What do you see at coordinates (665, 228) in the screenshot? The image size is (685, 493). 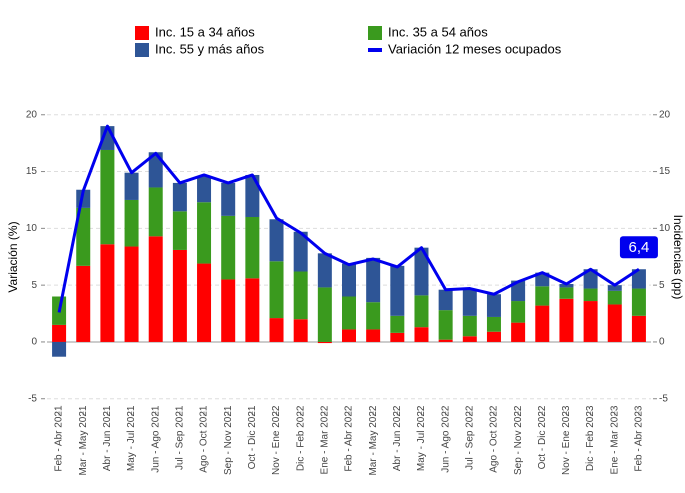 I see `y2-tick-label: 10` at bounding box center [665, 228].